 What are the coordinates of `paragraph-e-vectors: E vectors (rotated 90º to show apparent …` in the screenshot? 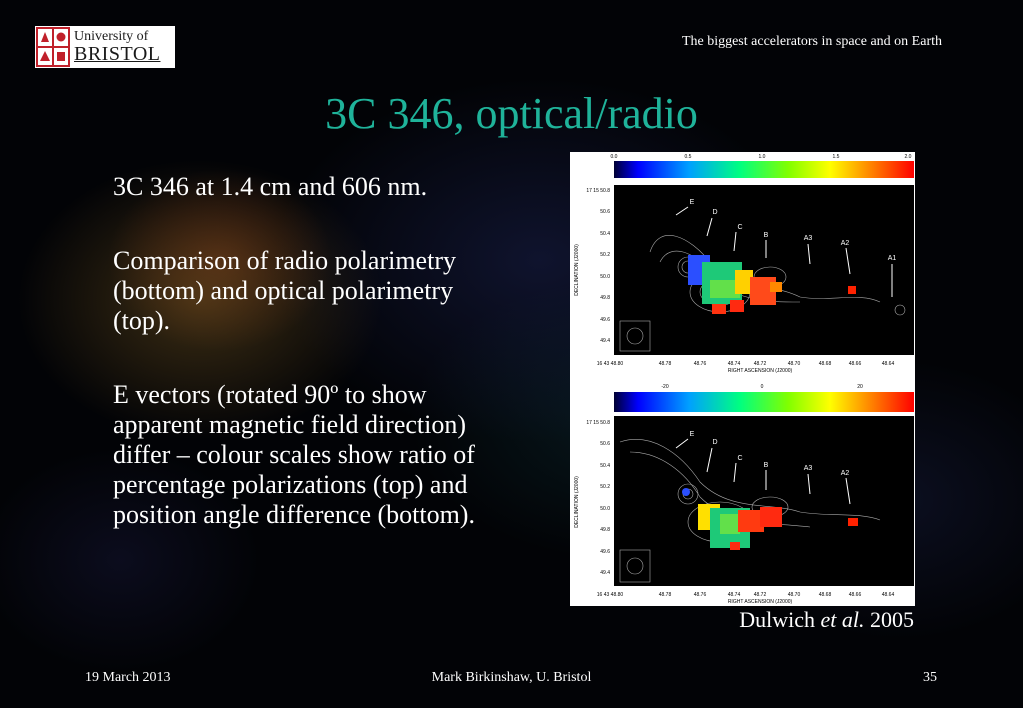 It's located at (294, 454).